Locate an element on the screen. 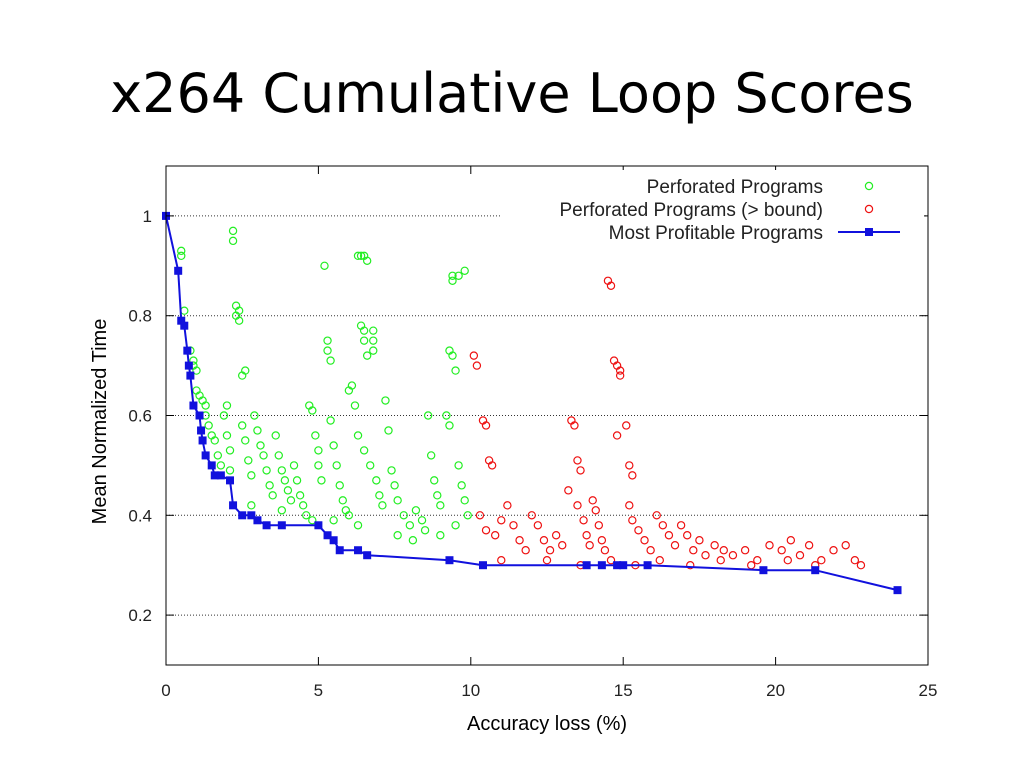 The height and width of the screenshot is (768, 1024). y-tick-label: 0.2 is located at coordinates (140, 615).